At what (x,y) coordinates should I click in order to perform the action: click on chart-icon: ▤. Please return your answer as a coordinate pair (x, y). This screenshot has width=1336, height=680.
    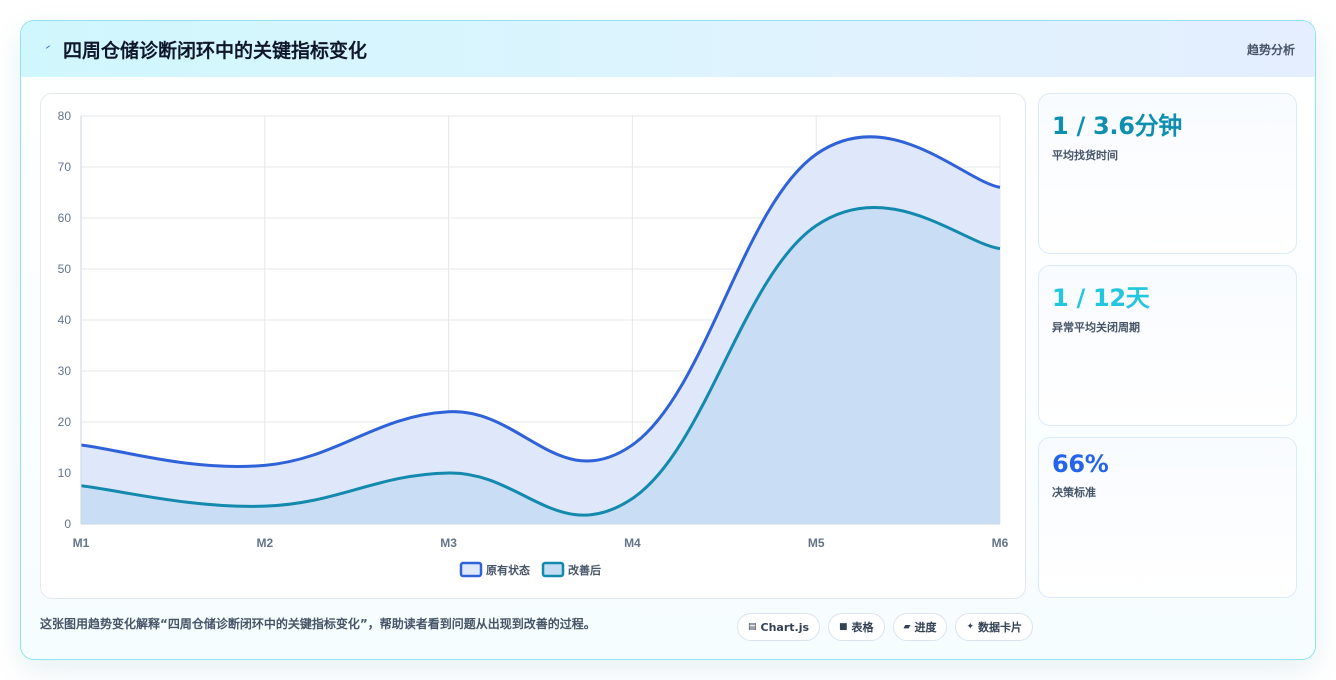
    Looking at the image, I should click on (752, 627).